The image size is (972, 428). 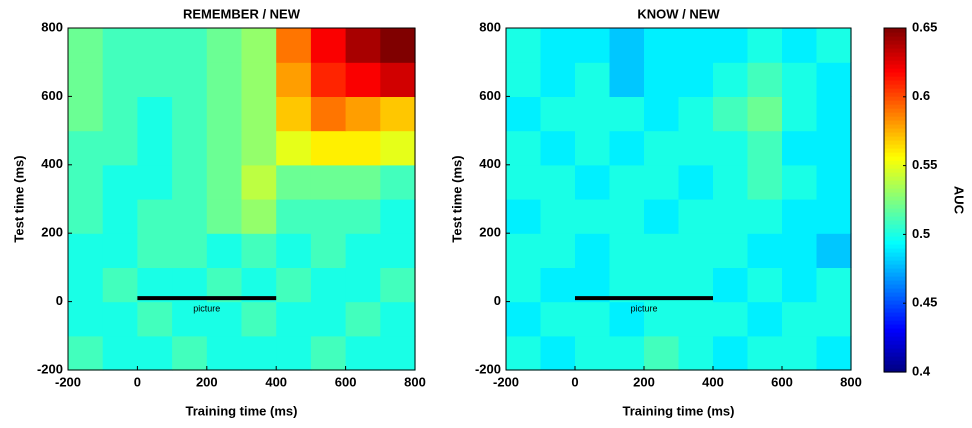 I want to click on colorbar-tick-label: 0.55, so click(x=924, y=164).